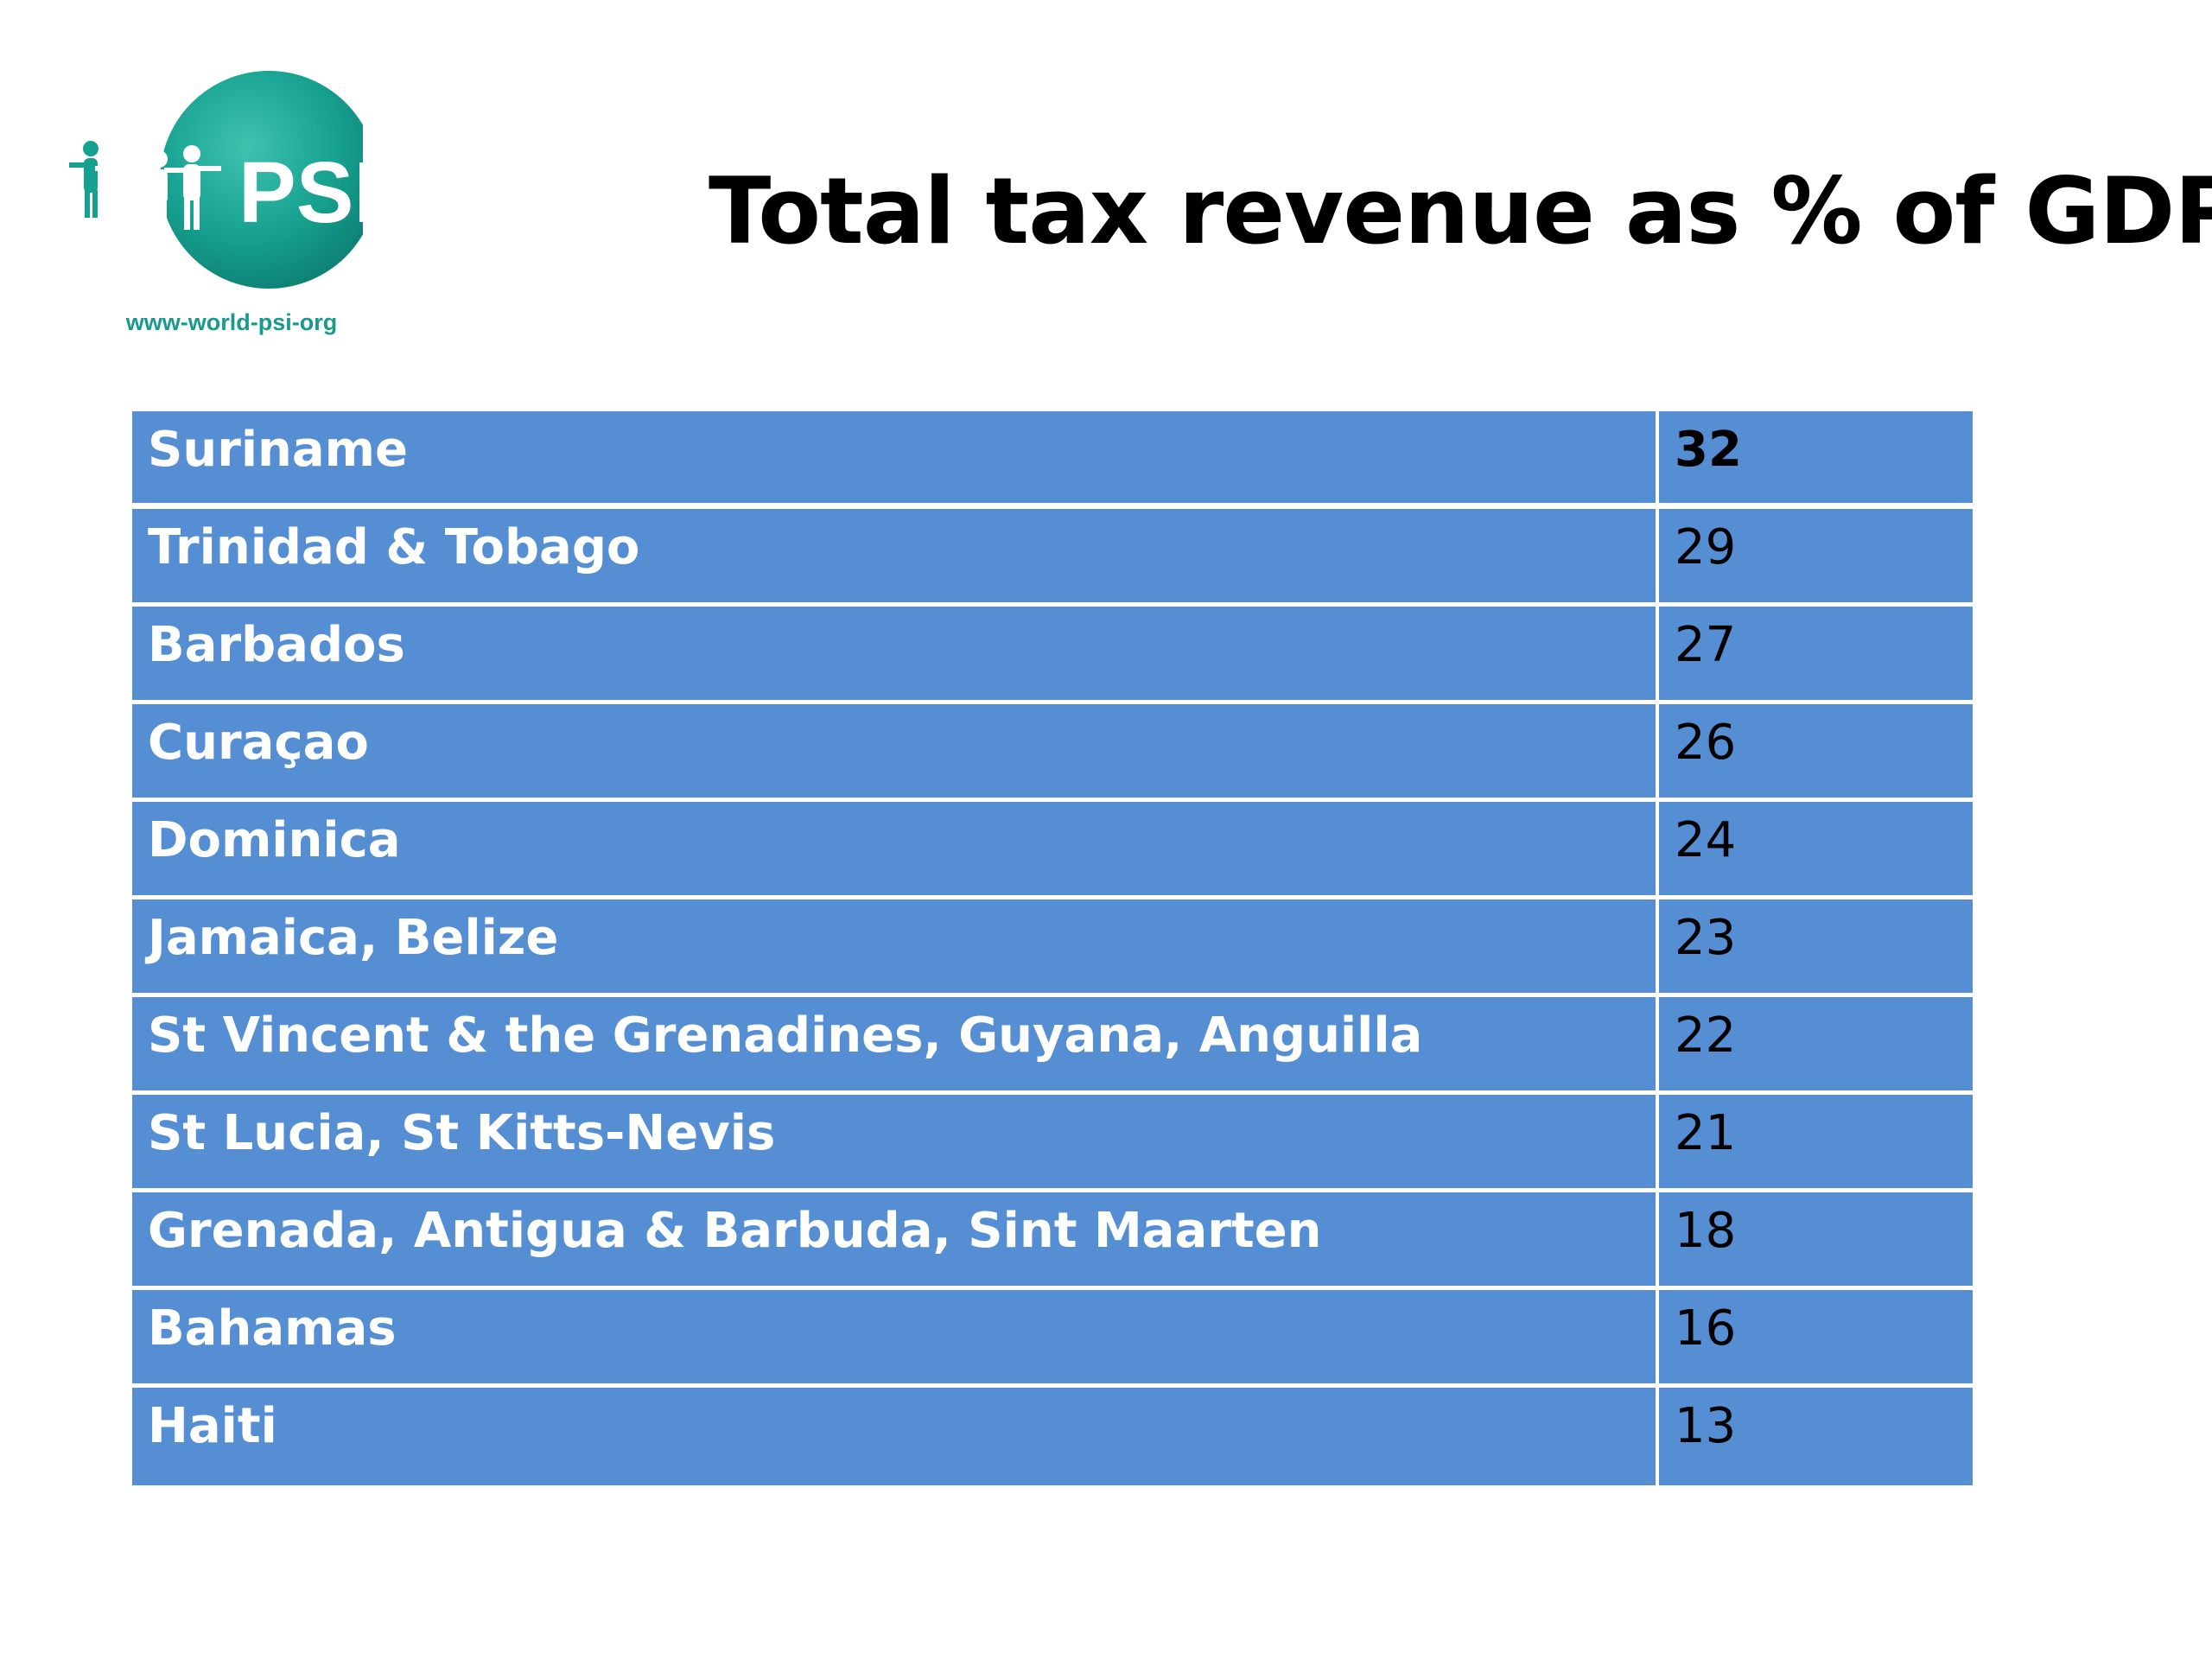  Describe the element at coordinates (1816, 850) in the screenshot. I see `value-cell: 24` at that location.